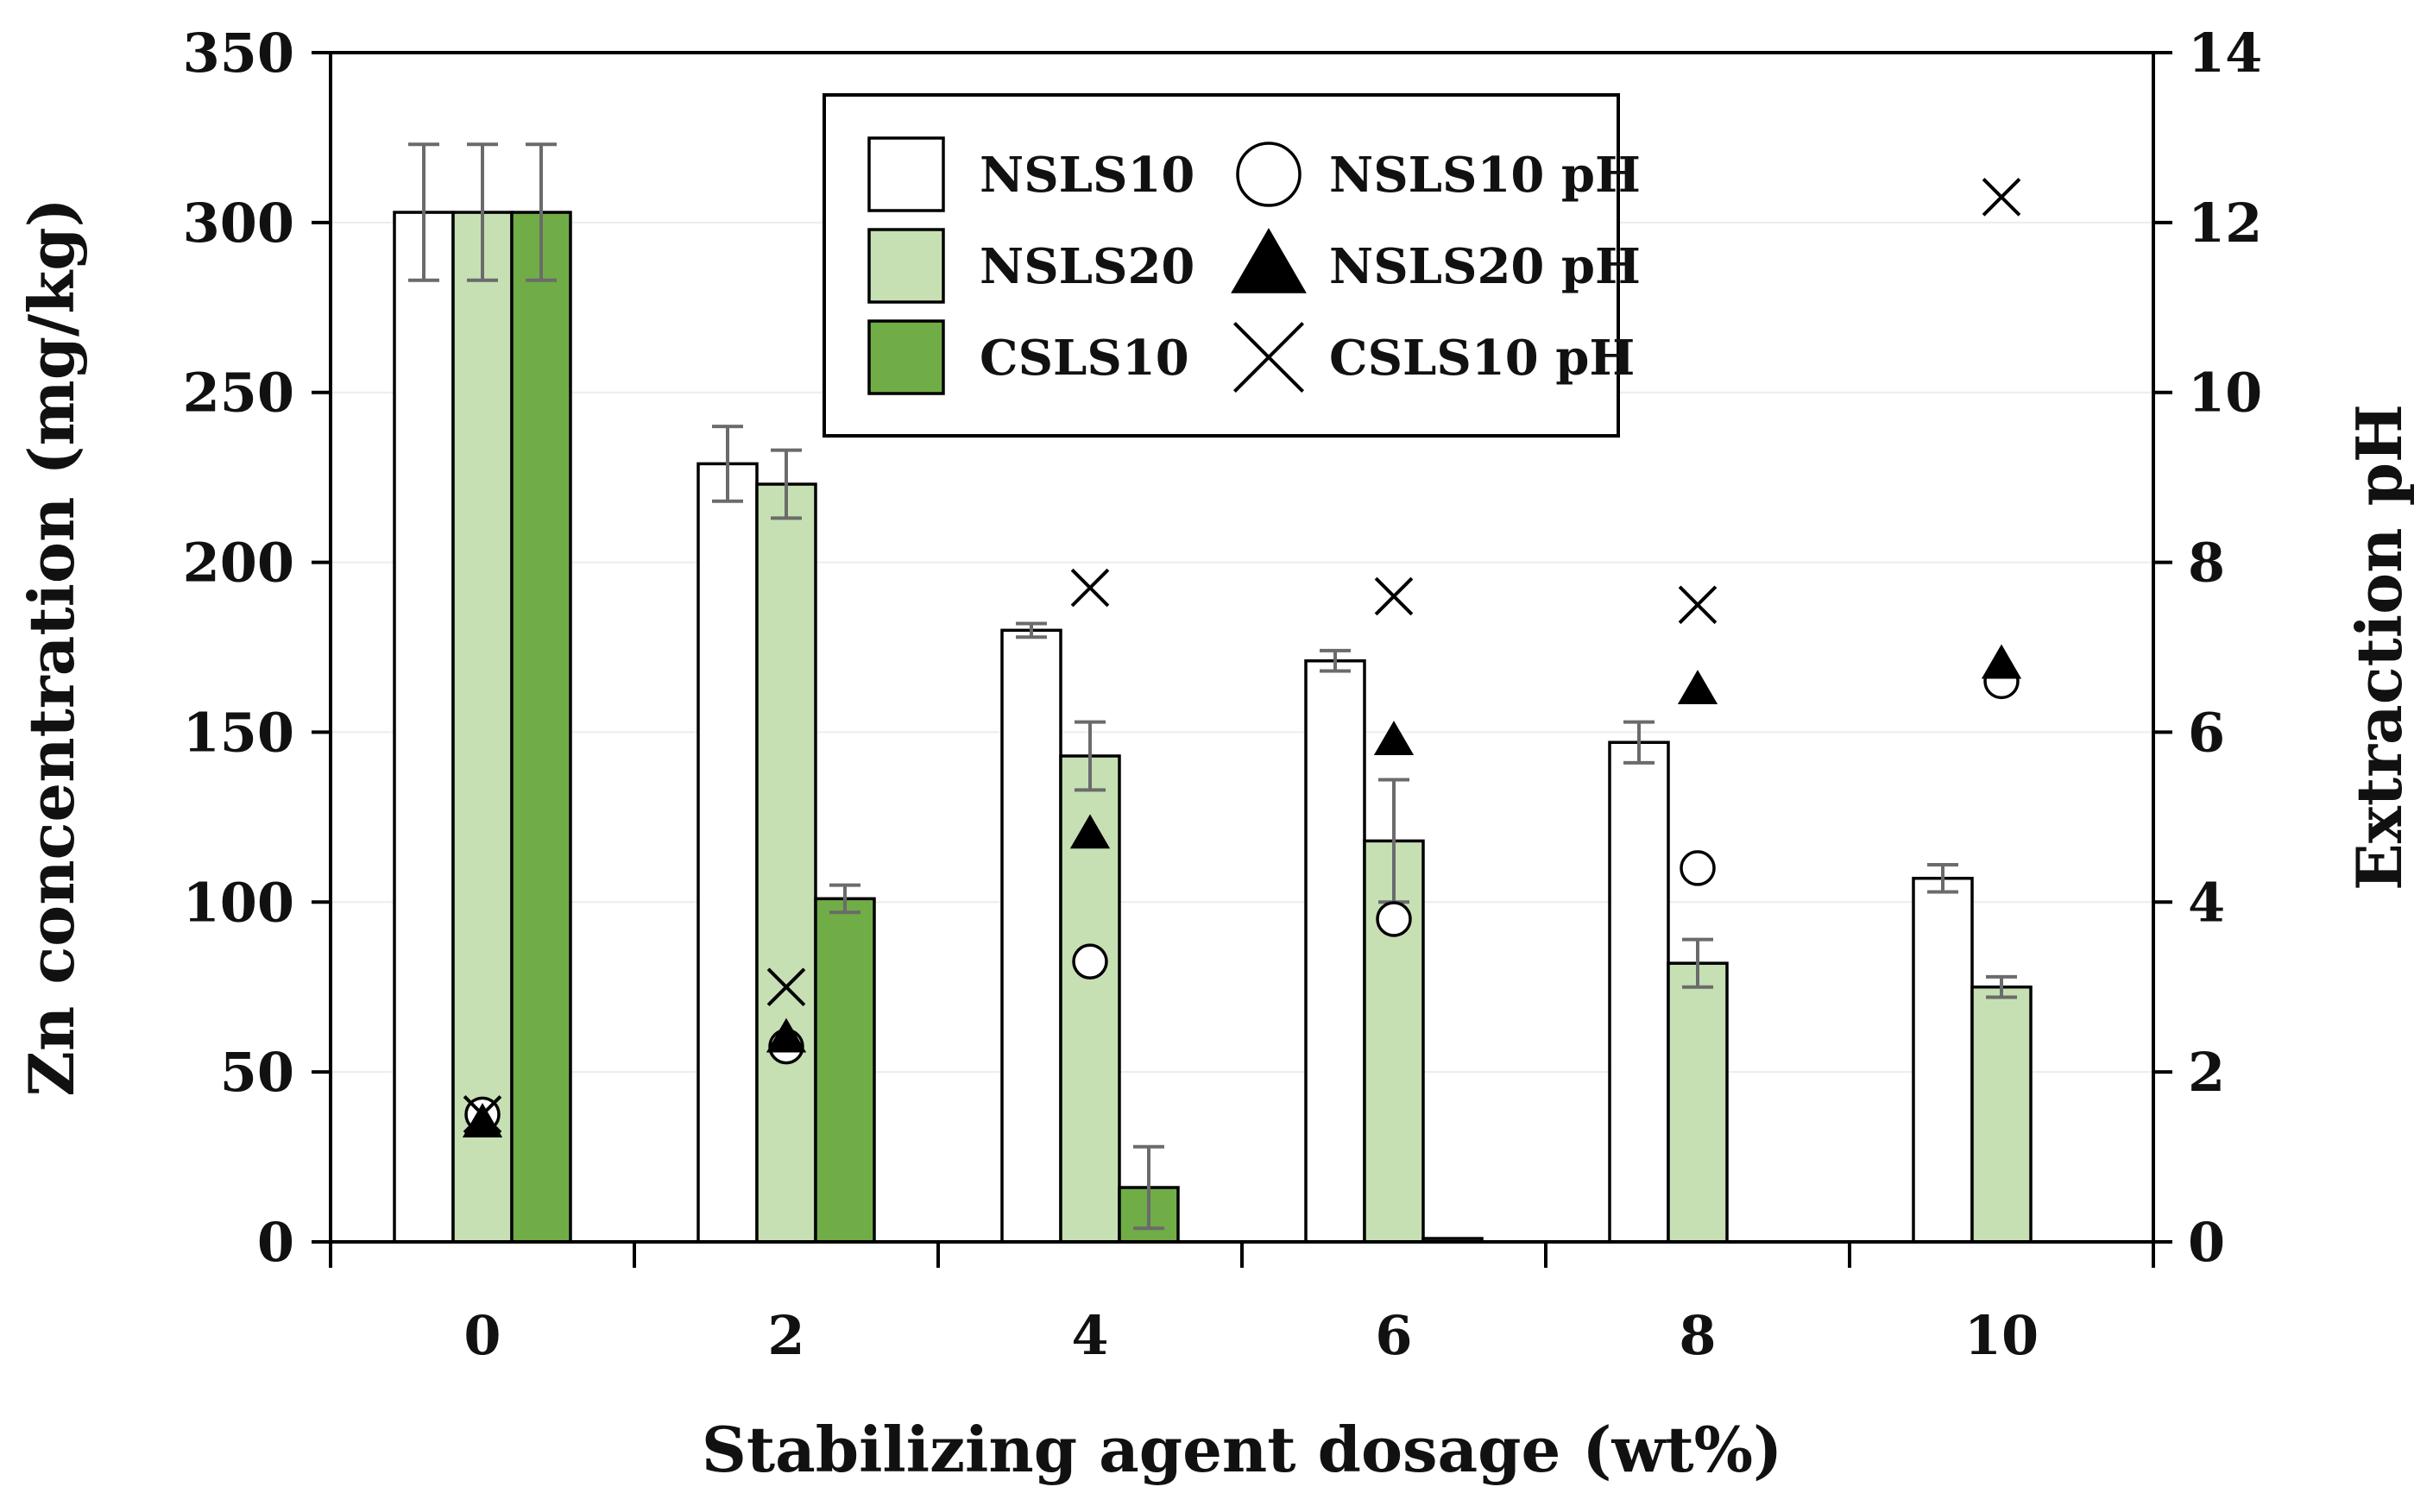  What do you see at coordinates (2225, 54) in the screenshot?
I see `y2-tick-label: 14` at bounding box center [2225, 54].